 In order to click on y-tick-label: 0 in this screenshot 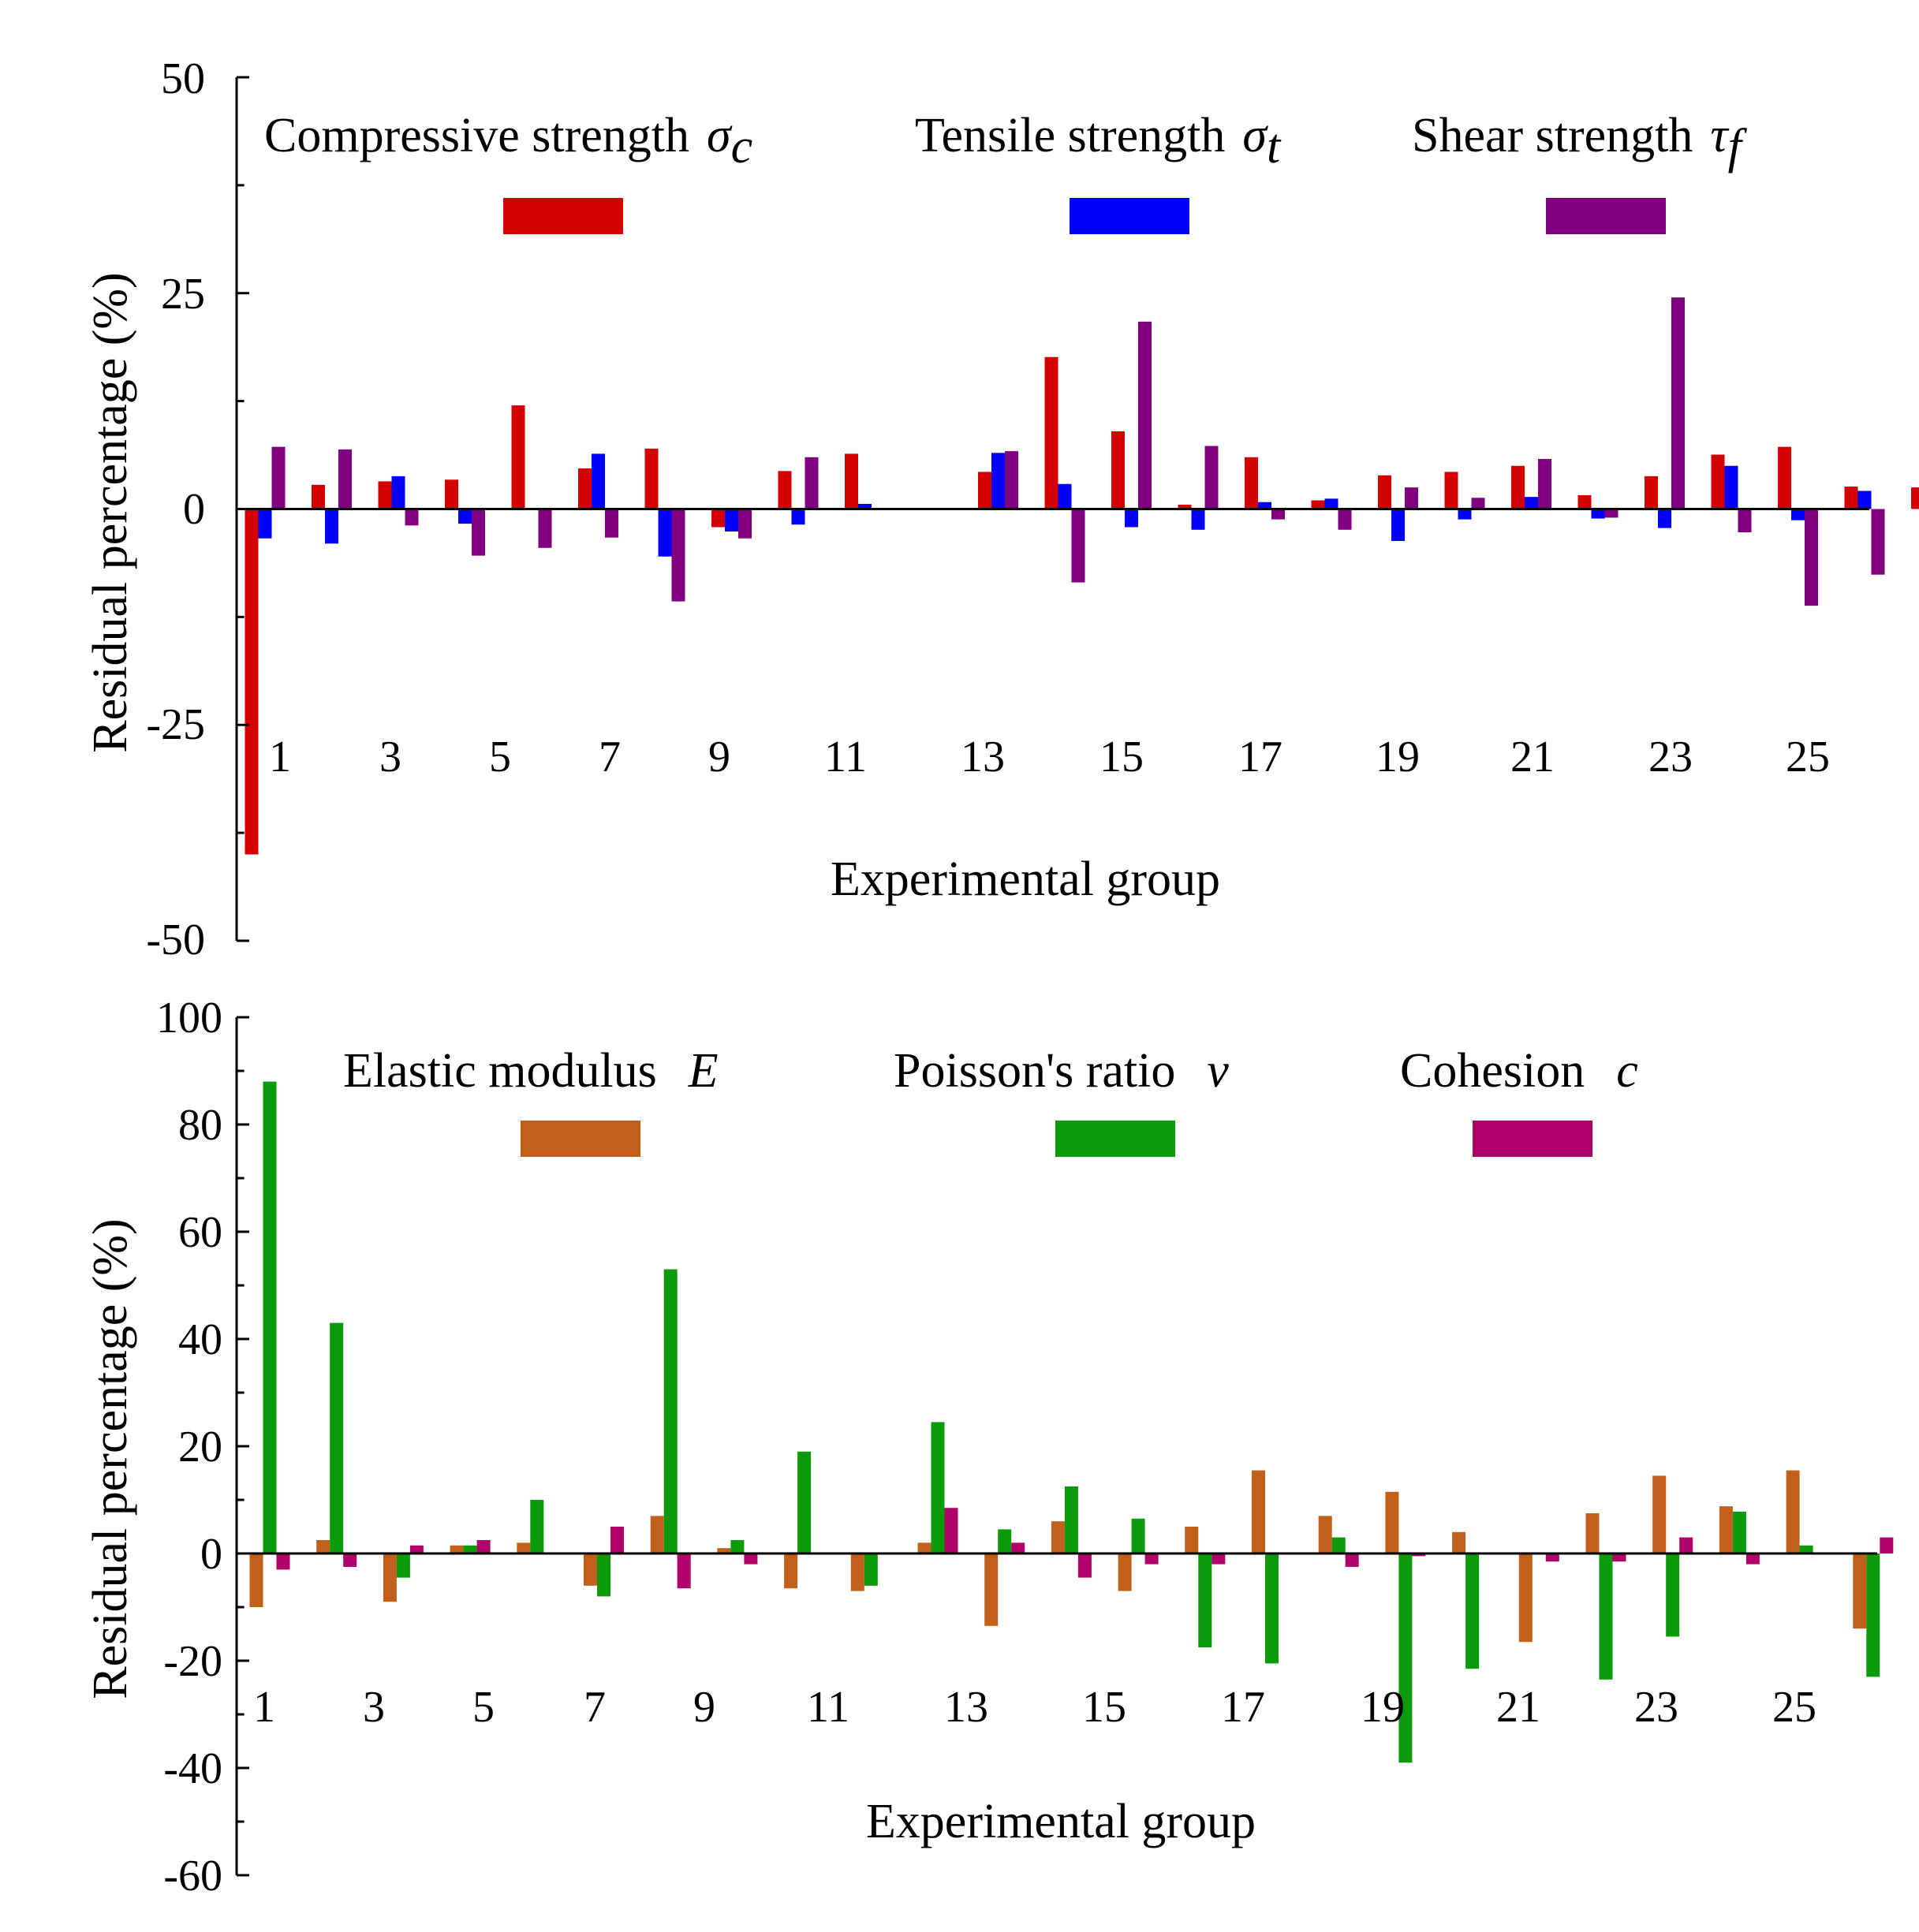, I will do `click(194, 509)`.